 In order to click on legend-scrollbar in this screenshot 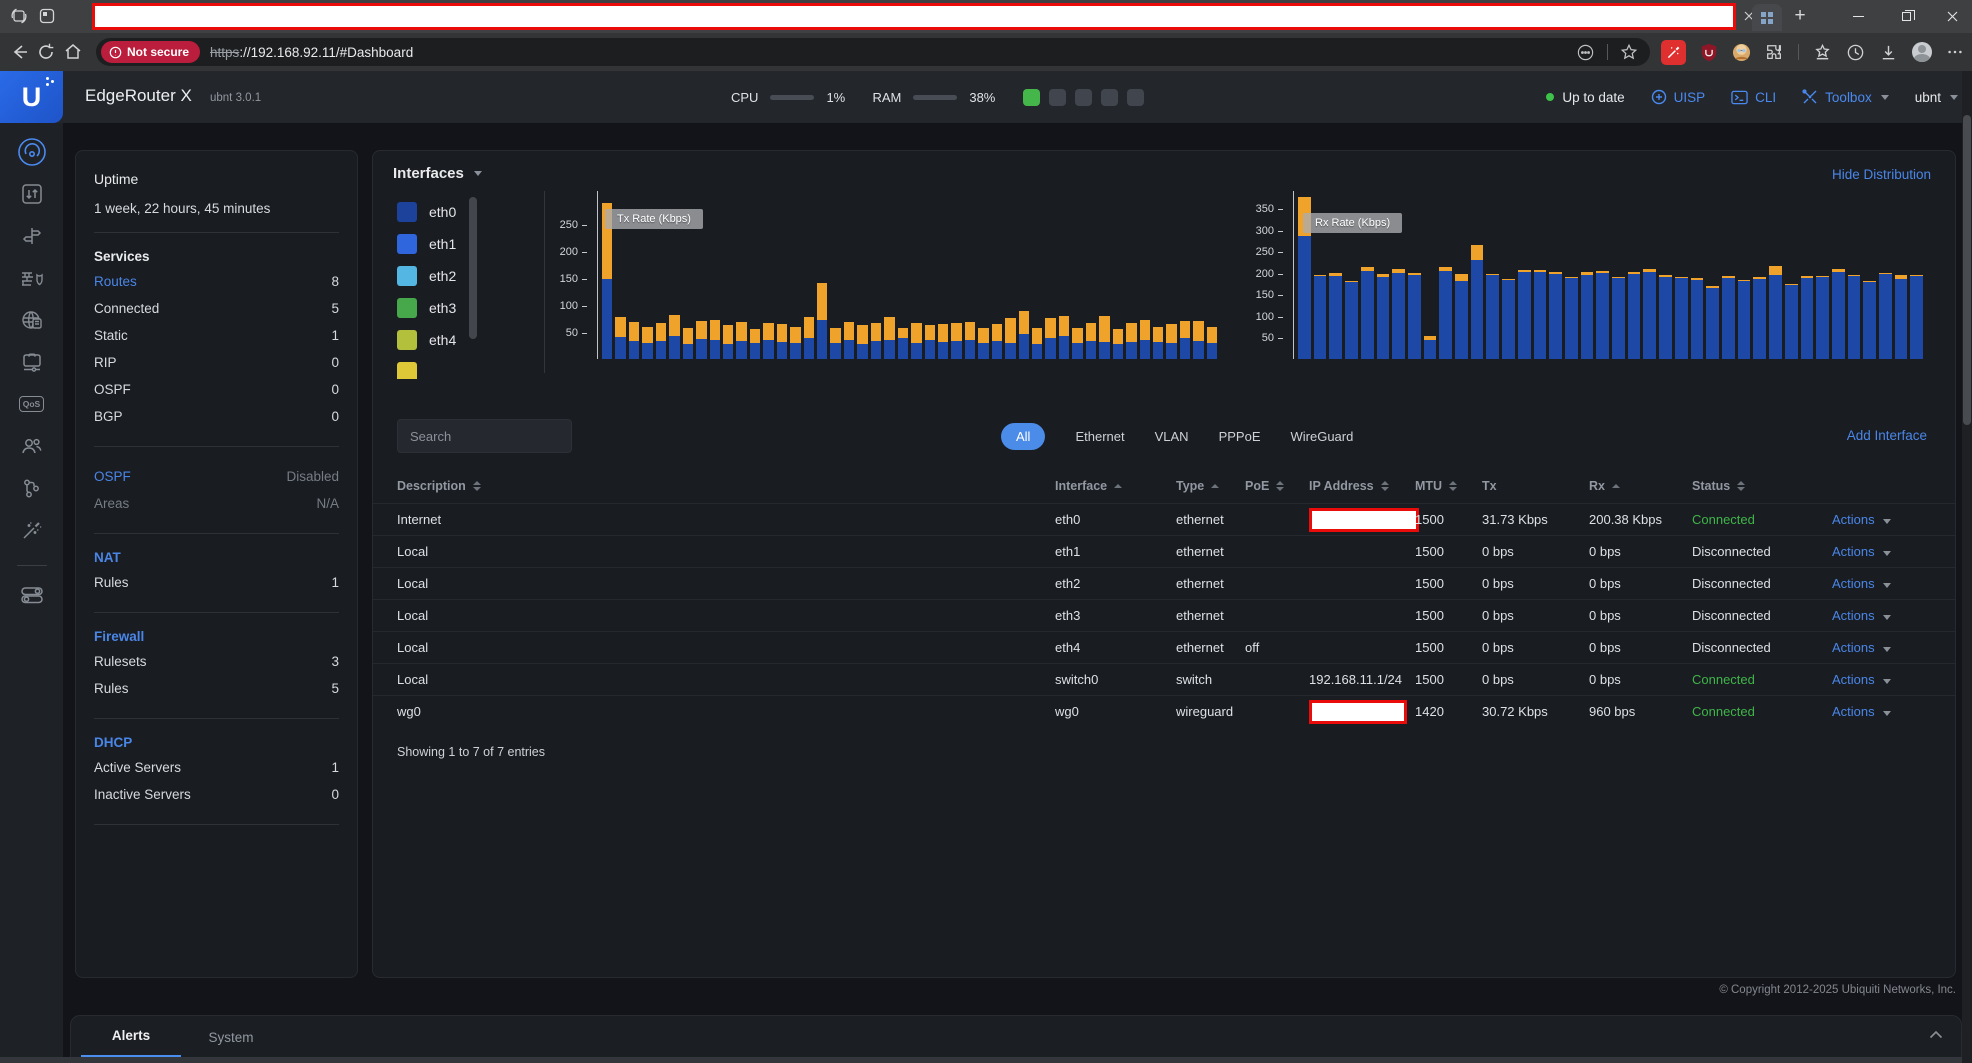, I will do `click(473, 268)`.